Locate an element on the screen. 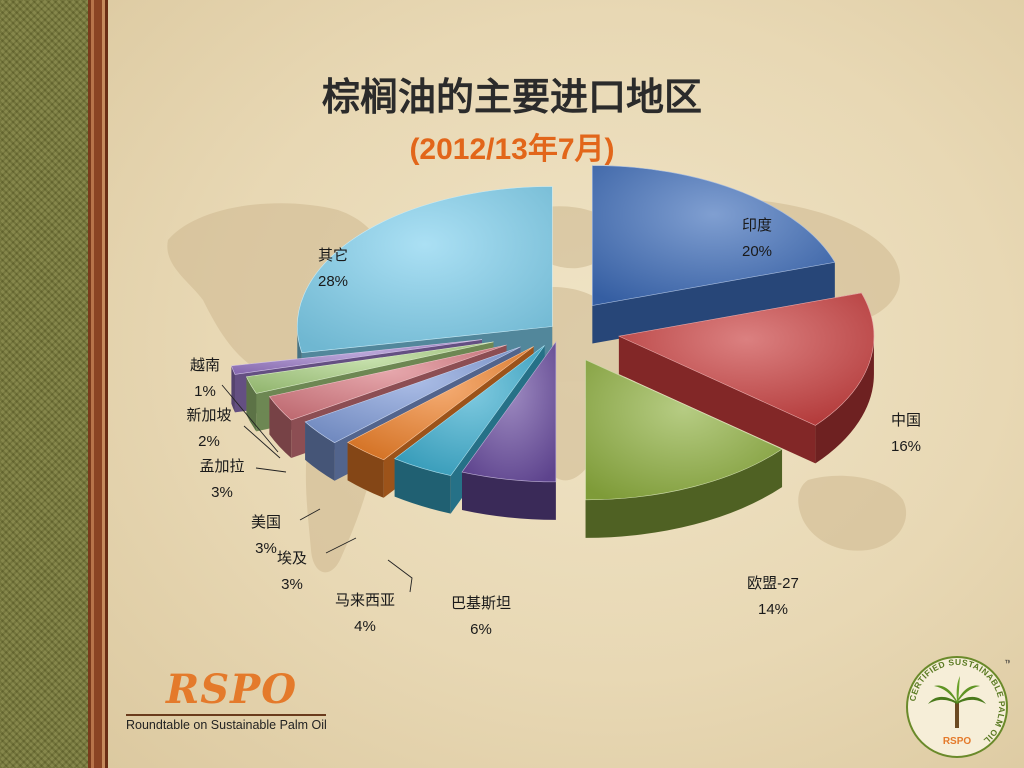  leader-line-egypt is located at coordinates (341, 545).